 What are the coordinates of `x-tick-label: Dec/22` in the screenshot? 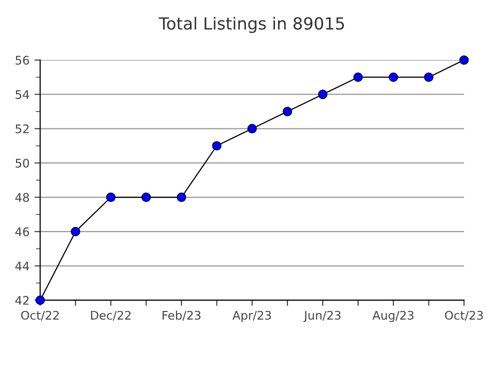 It's located at (111, 315).